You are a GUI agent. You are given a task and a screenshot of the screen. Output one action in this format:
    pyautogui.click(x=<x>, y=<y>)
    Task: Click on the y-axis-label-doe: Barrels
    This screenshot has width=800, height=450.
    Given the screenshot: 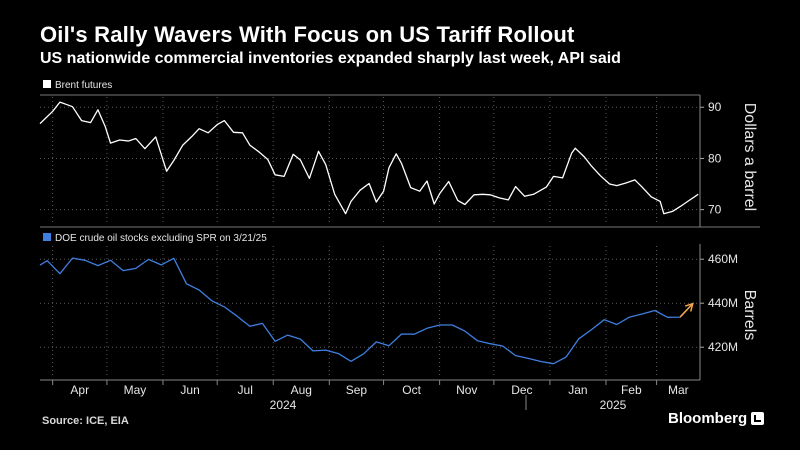 What is the action you would take?
    pyautogui.click(x=749, y=315)
    